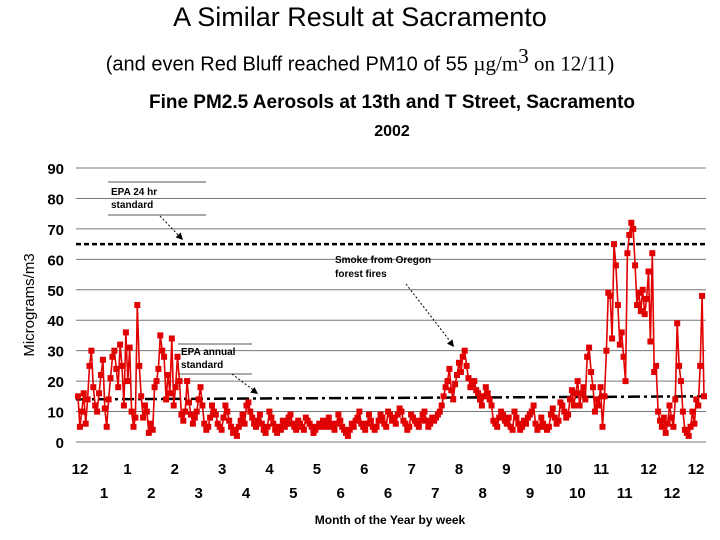  Describe the element at coordinates (171, 227) in the screenshot. I see `annotation-arrow` at that location.